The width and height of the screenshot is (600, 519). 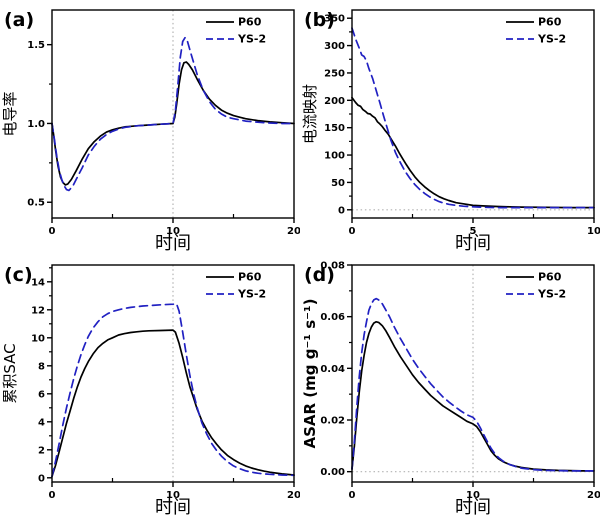 I want to click on y-tick-label: 150, so click(x=334, y=128).